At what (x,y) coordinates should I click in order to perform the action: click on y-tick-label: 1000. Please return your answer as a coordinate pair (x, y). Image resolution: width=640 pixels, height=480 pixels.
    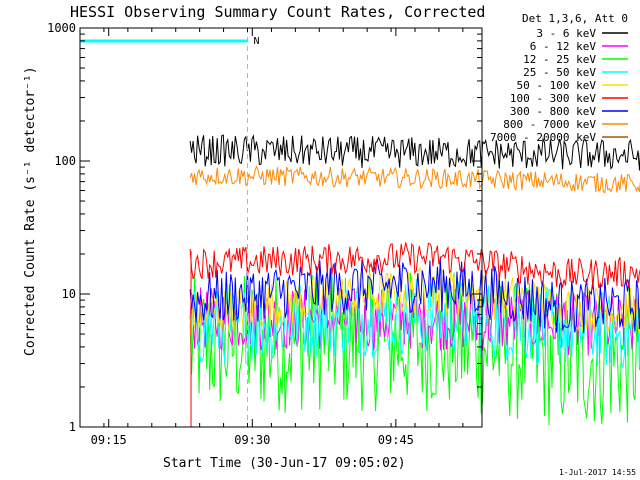
    Looking at the image, I should click on (61, 28).